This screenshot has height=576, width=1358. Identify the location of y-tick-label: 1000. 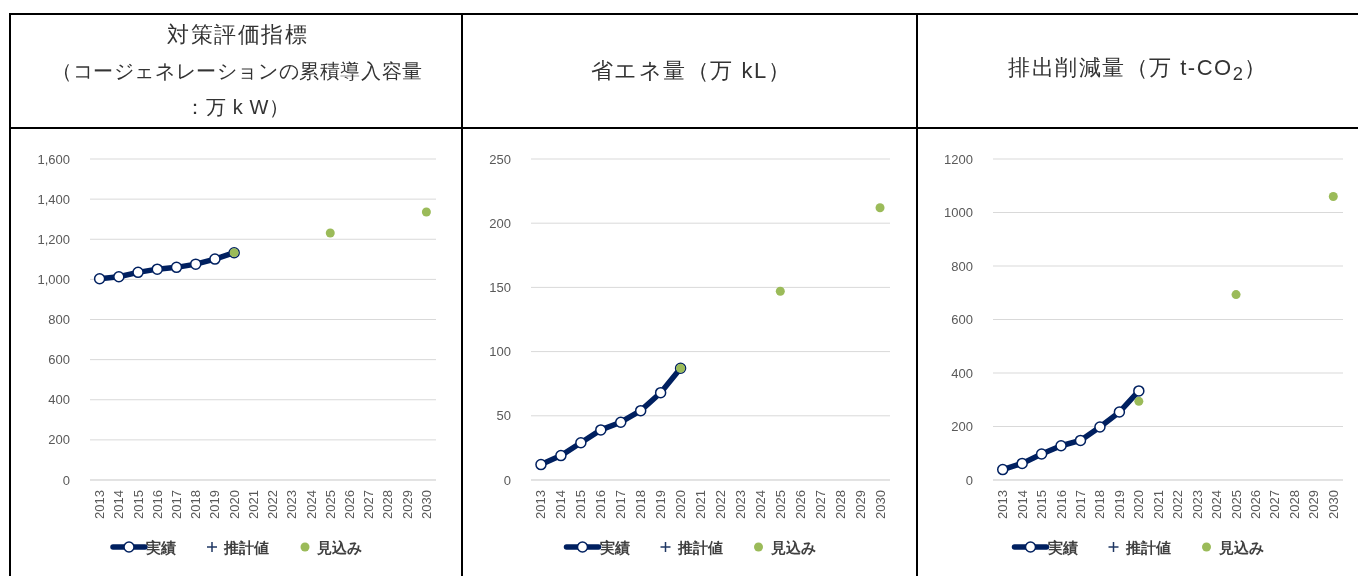
(958, 212).